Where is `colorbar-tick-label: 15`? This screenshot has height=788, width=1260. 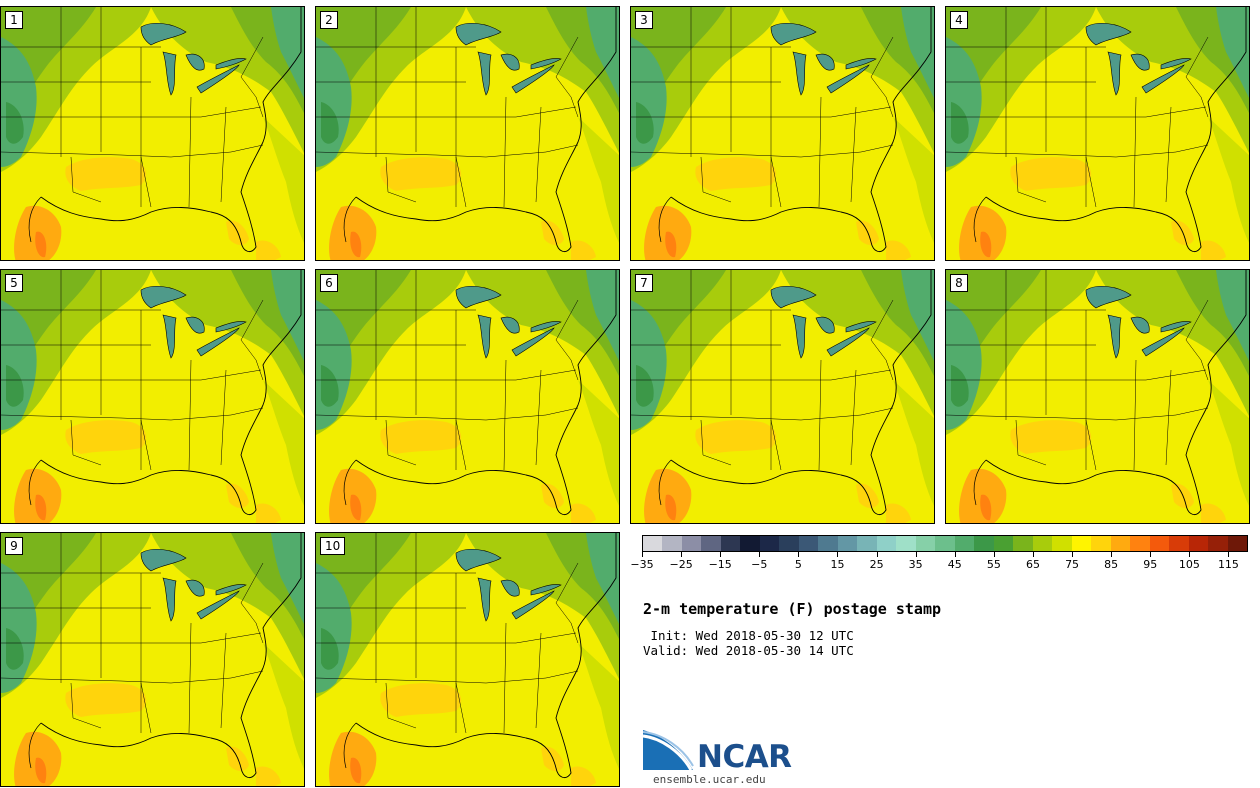
colorbar-tick-label: 15 is located at coordinates (837, 564).